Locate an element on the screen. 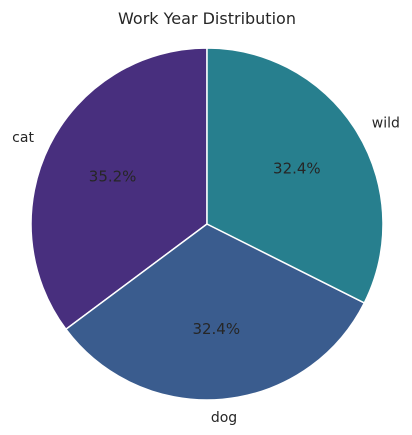 The width and height of the screenshot is (412, 435). chart-title: Work Year Distribution is located at coordinates (207, 18).